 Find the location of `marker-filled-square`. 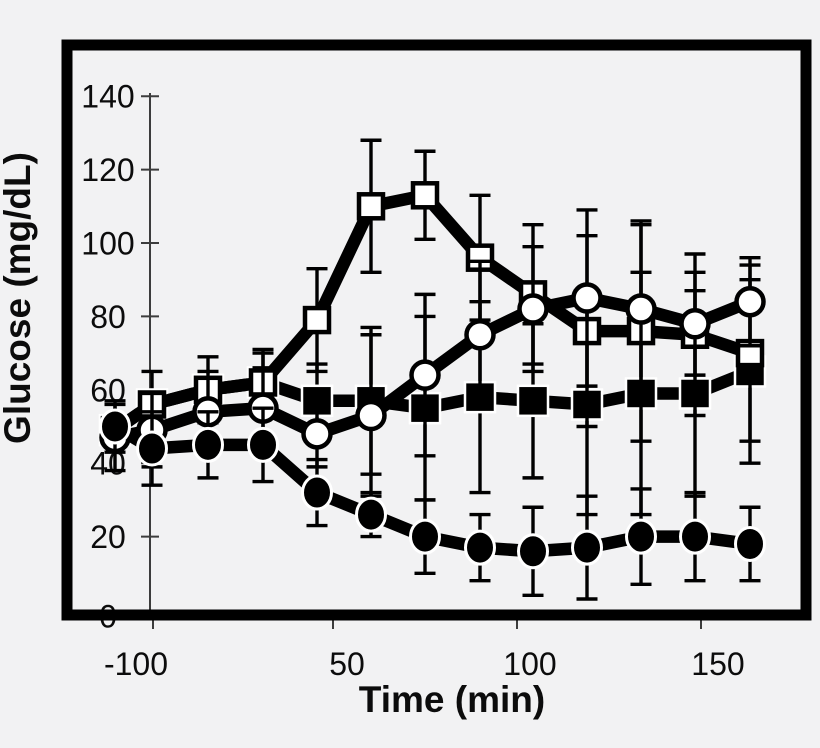

marker-filled-square is located at coordinates (533, 401).